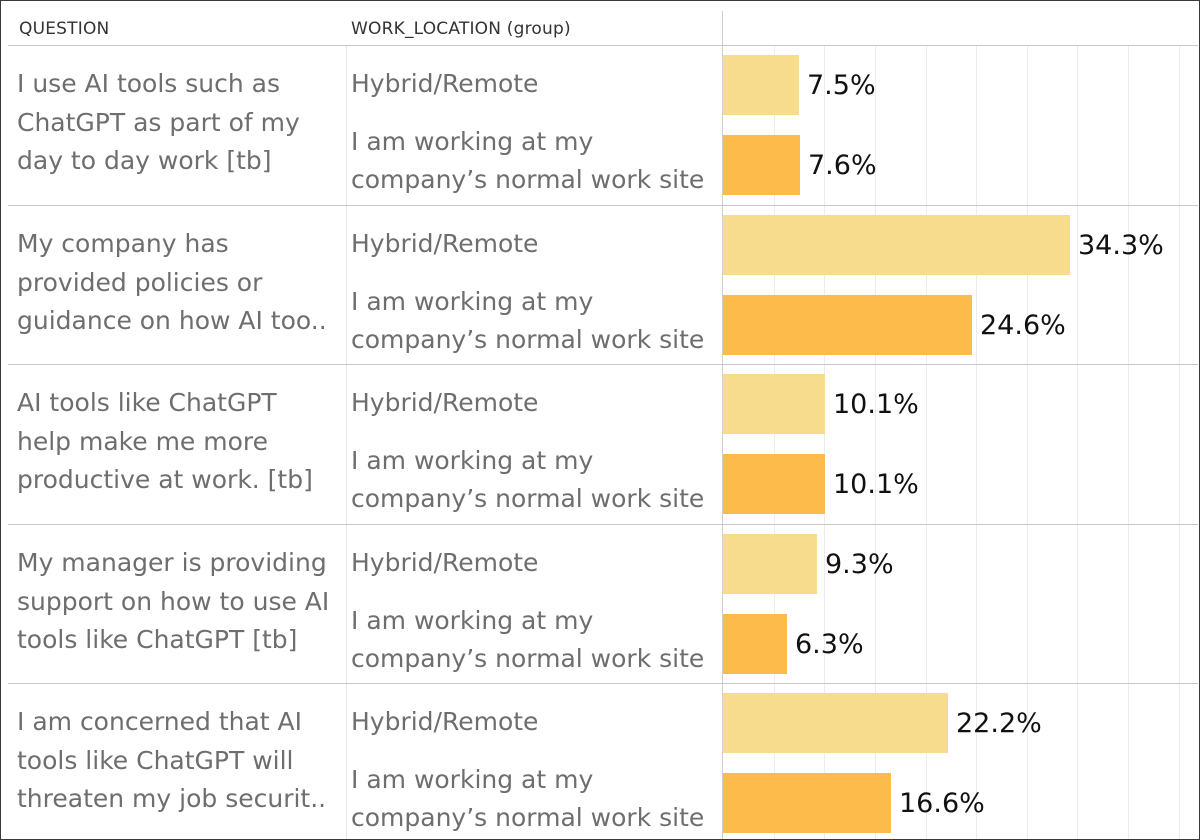 This screenshot has height=840, width=1200. What do you see at coordinates (64, 29) in the screenshot?
I see `question-column-header: QUESTION` at bounding box center [64, 29].